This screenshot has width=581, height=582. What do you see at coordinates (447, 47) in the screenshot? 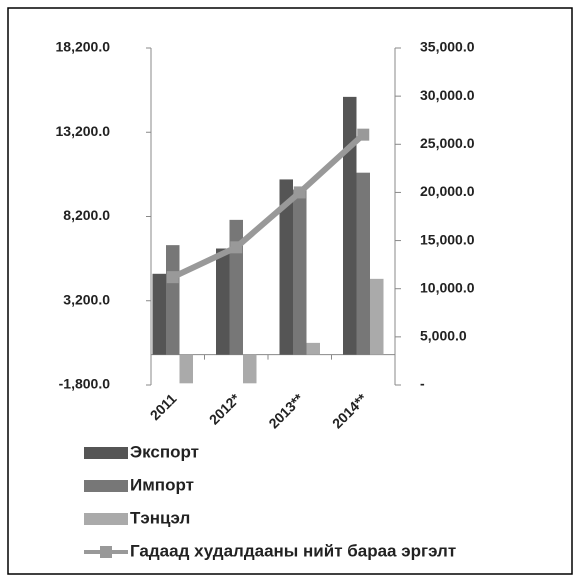
I see `y2-tick-label: 35,000.0` at bounding box center [447, 47].